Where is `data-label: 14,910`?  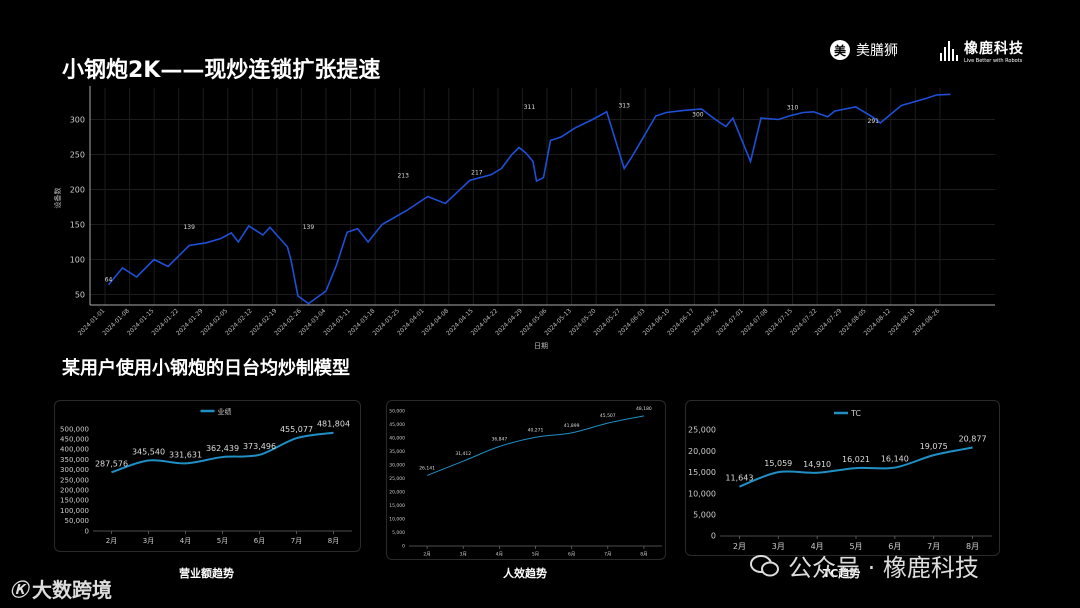
data-label: 14,910 is located at coordinates (817, 464).